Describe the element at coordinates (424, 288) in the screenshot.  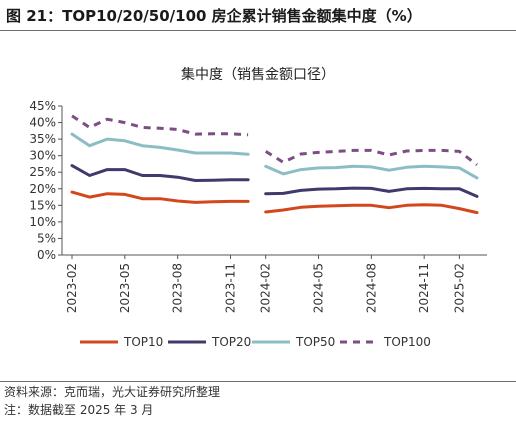
I see `x-tick-label: 2024-11` at that location.